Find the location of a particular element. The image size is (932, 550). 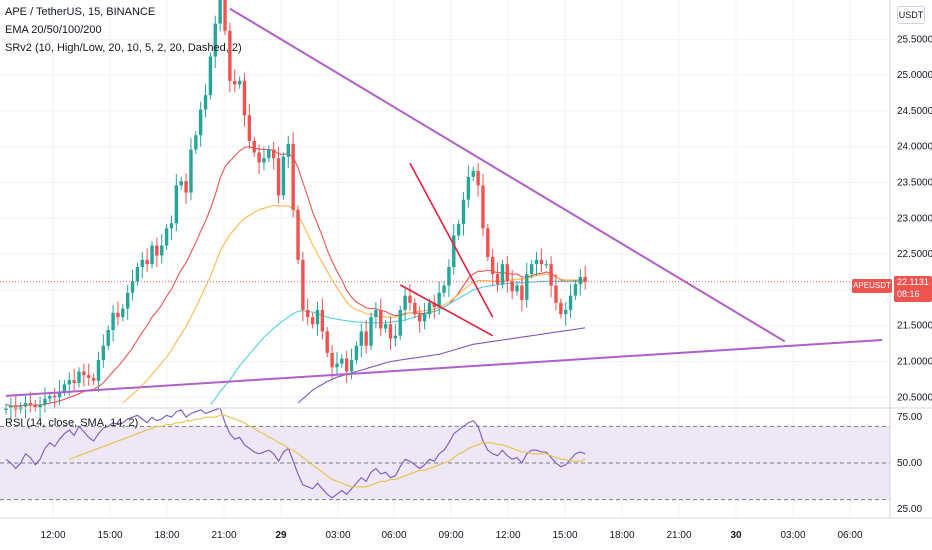

y-tick-label: 22.5000 is located at coordinates (914, 254).